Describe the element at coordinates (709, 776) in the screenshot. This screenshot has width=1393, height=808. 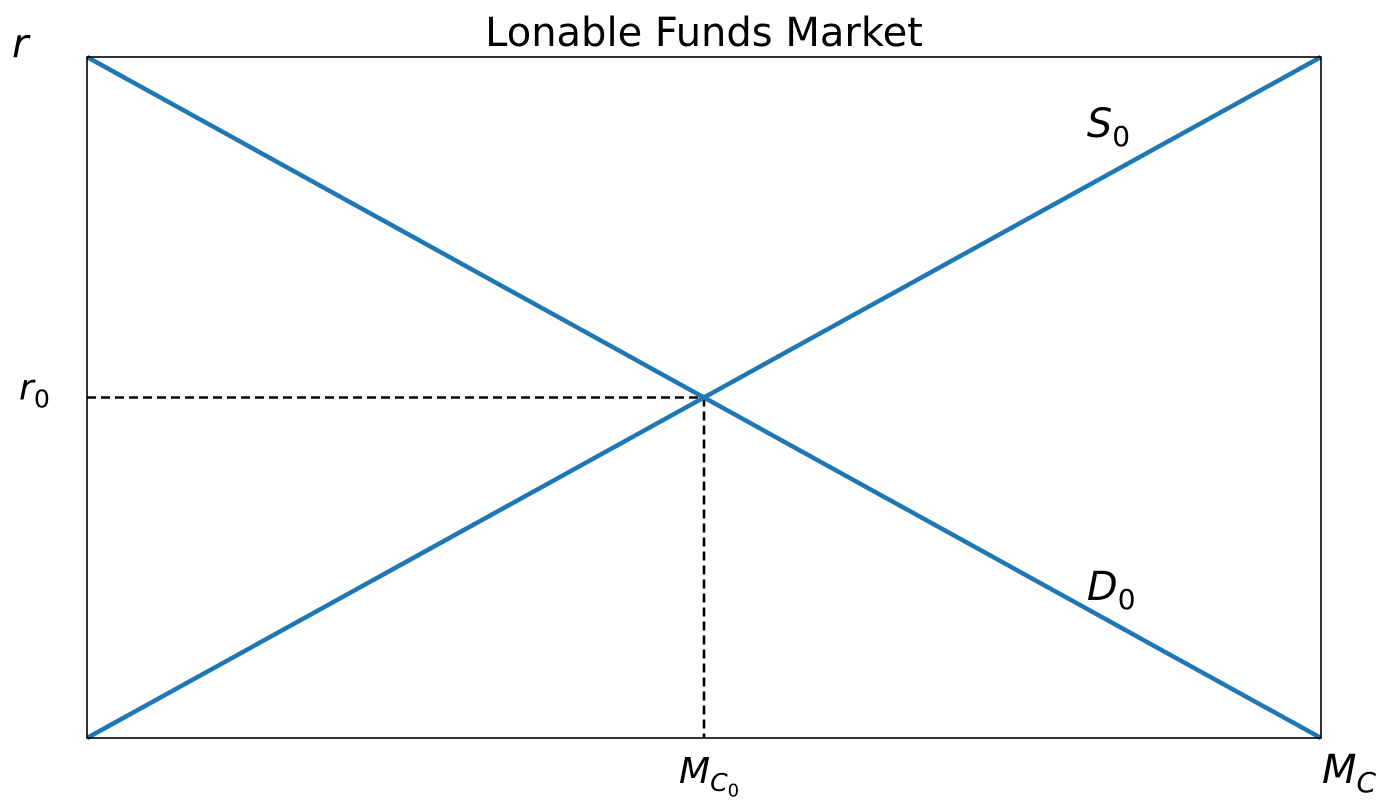
I see `x-tick-label-mc0: MC0` at that location.